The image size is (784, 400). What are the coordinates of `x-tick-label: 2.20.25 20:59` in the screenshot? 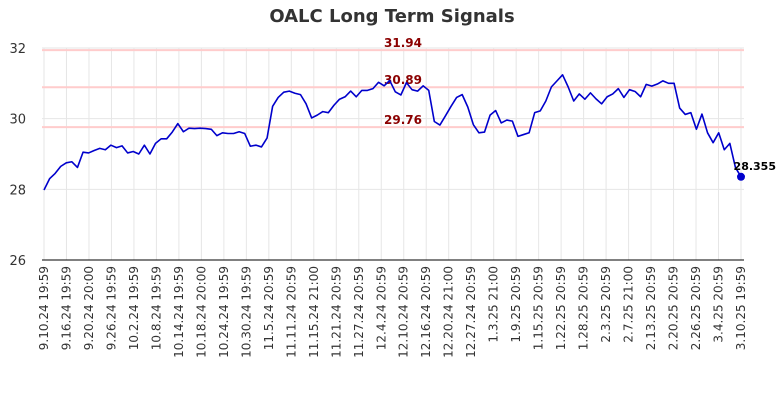 It's located at (674, 308).